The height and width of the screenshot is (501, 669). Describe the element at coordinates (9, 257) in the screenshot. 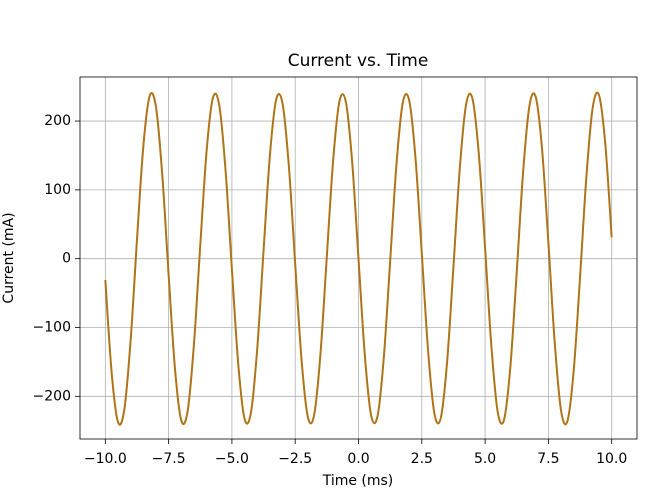

I see `y-axis-label: Current (mA)` at that location.